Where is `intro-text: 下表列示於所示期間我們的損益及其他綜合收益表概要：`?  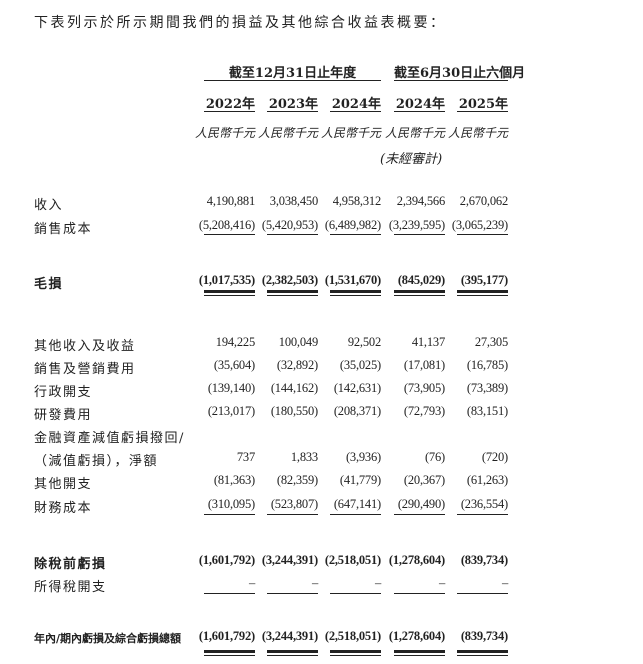
intro-text: 下表列示於所示期間我們的損益及其他綜合收益表概要： is located at coordinates (240, 23).